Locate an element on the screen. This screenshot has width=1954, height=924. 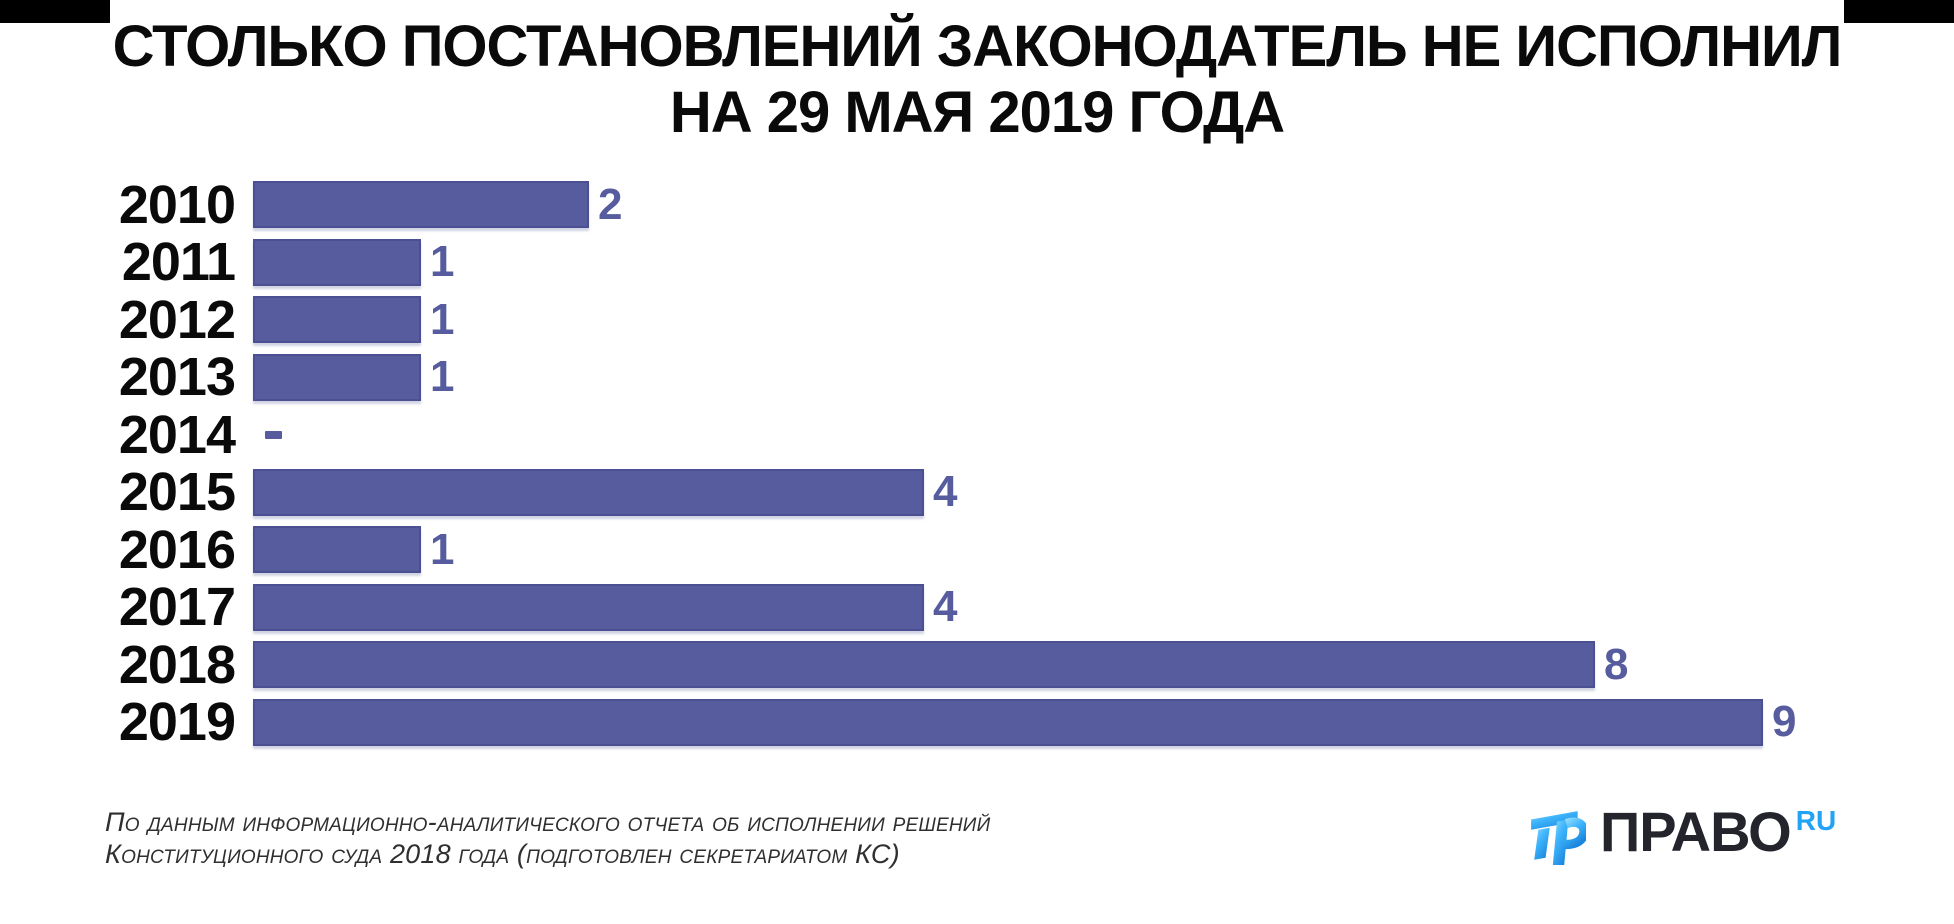
value-label: 8 is located at coordinates (1616, 664).